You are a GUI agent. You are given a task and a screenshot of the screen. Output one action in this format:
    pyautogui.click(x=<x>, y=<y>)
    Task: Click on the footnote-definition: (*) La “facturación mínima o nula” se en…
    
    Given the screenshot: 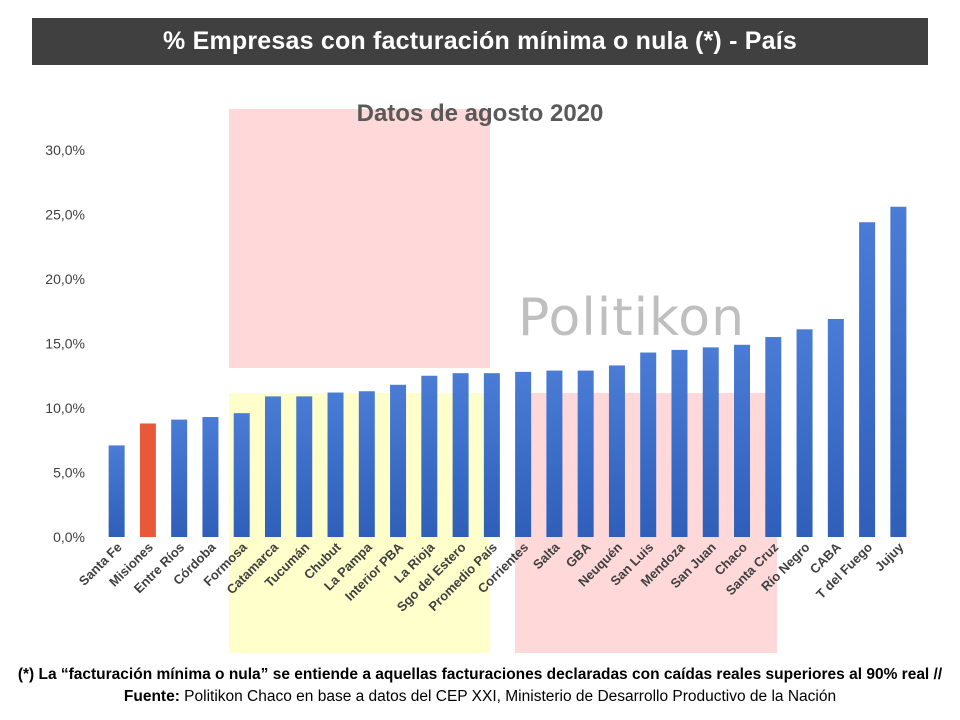 What is the action you would take?
    pyautogui.click(x=480, y=685)
    